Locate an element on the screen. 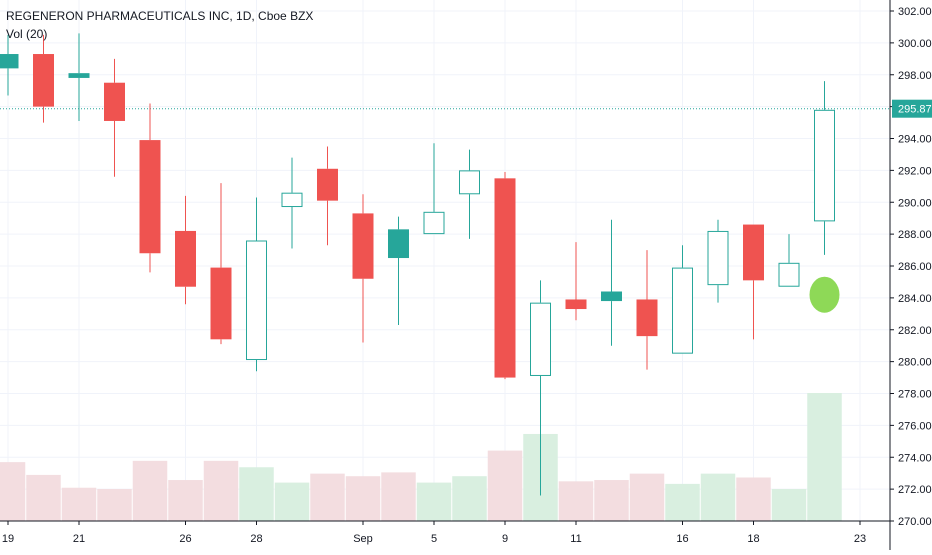 The width and height of the screenshot is (932, 555). y-tick-label: 292.00 is located at coordinates (915, 171).